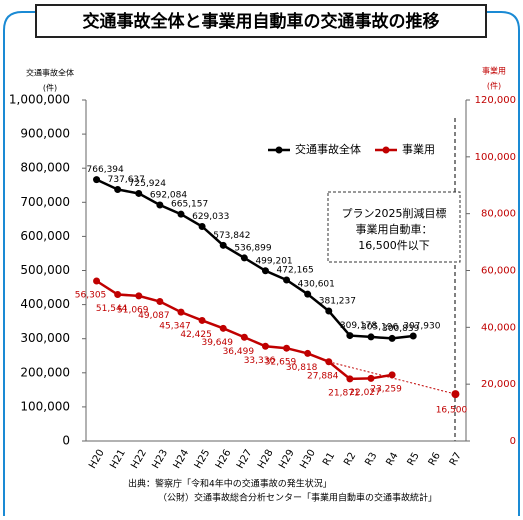  What do you see at coordinates (498, 384) in the screenshot?
I see `y2-tick-label: 20,000` at bounding box center [498, 384].